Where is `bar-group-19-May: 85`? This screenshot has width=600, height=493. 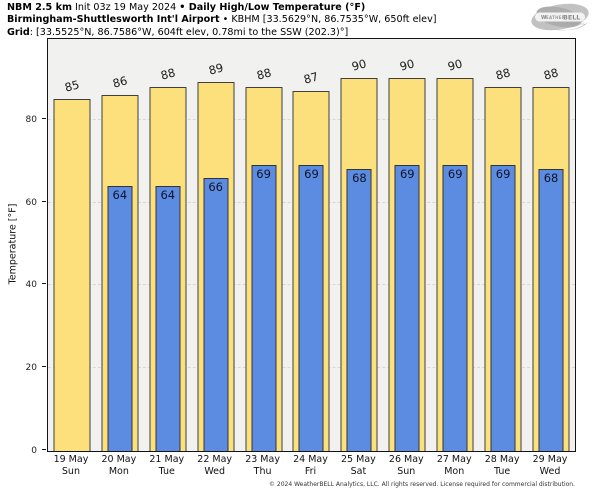 bar-group-19-May: 85 is located at coordinates (72, 245).